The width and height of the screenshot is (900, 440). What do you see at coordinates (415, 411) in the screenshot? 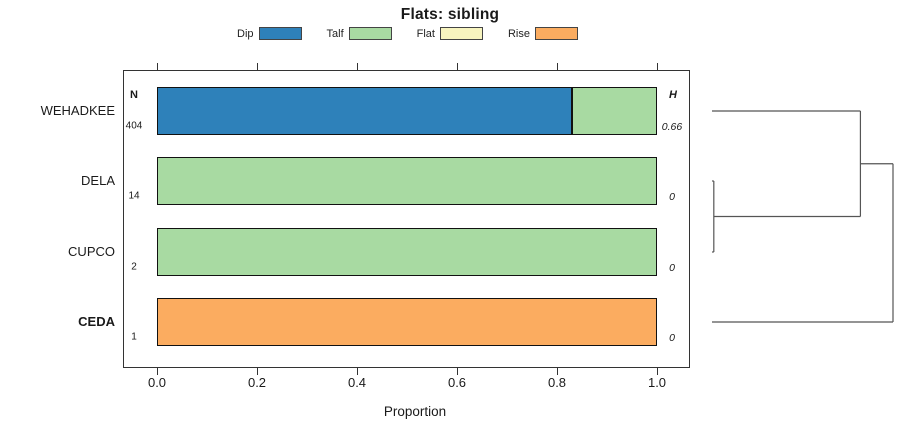
I see `x-axis-label: Proportion` at bounding box center [415, 411].